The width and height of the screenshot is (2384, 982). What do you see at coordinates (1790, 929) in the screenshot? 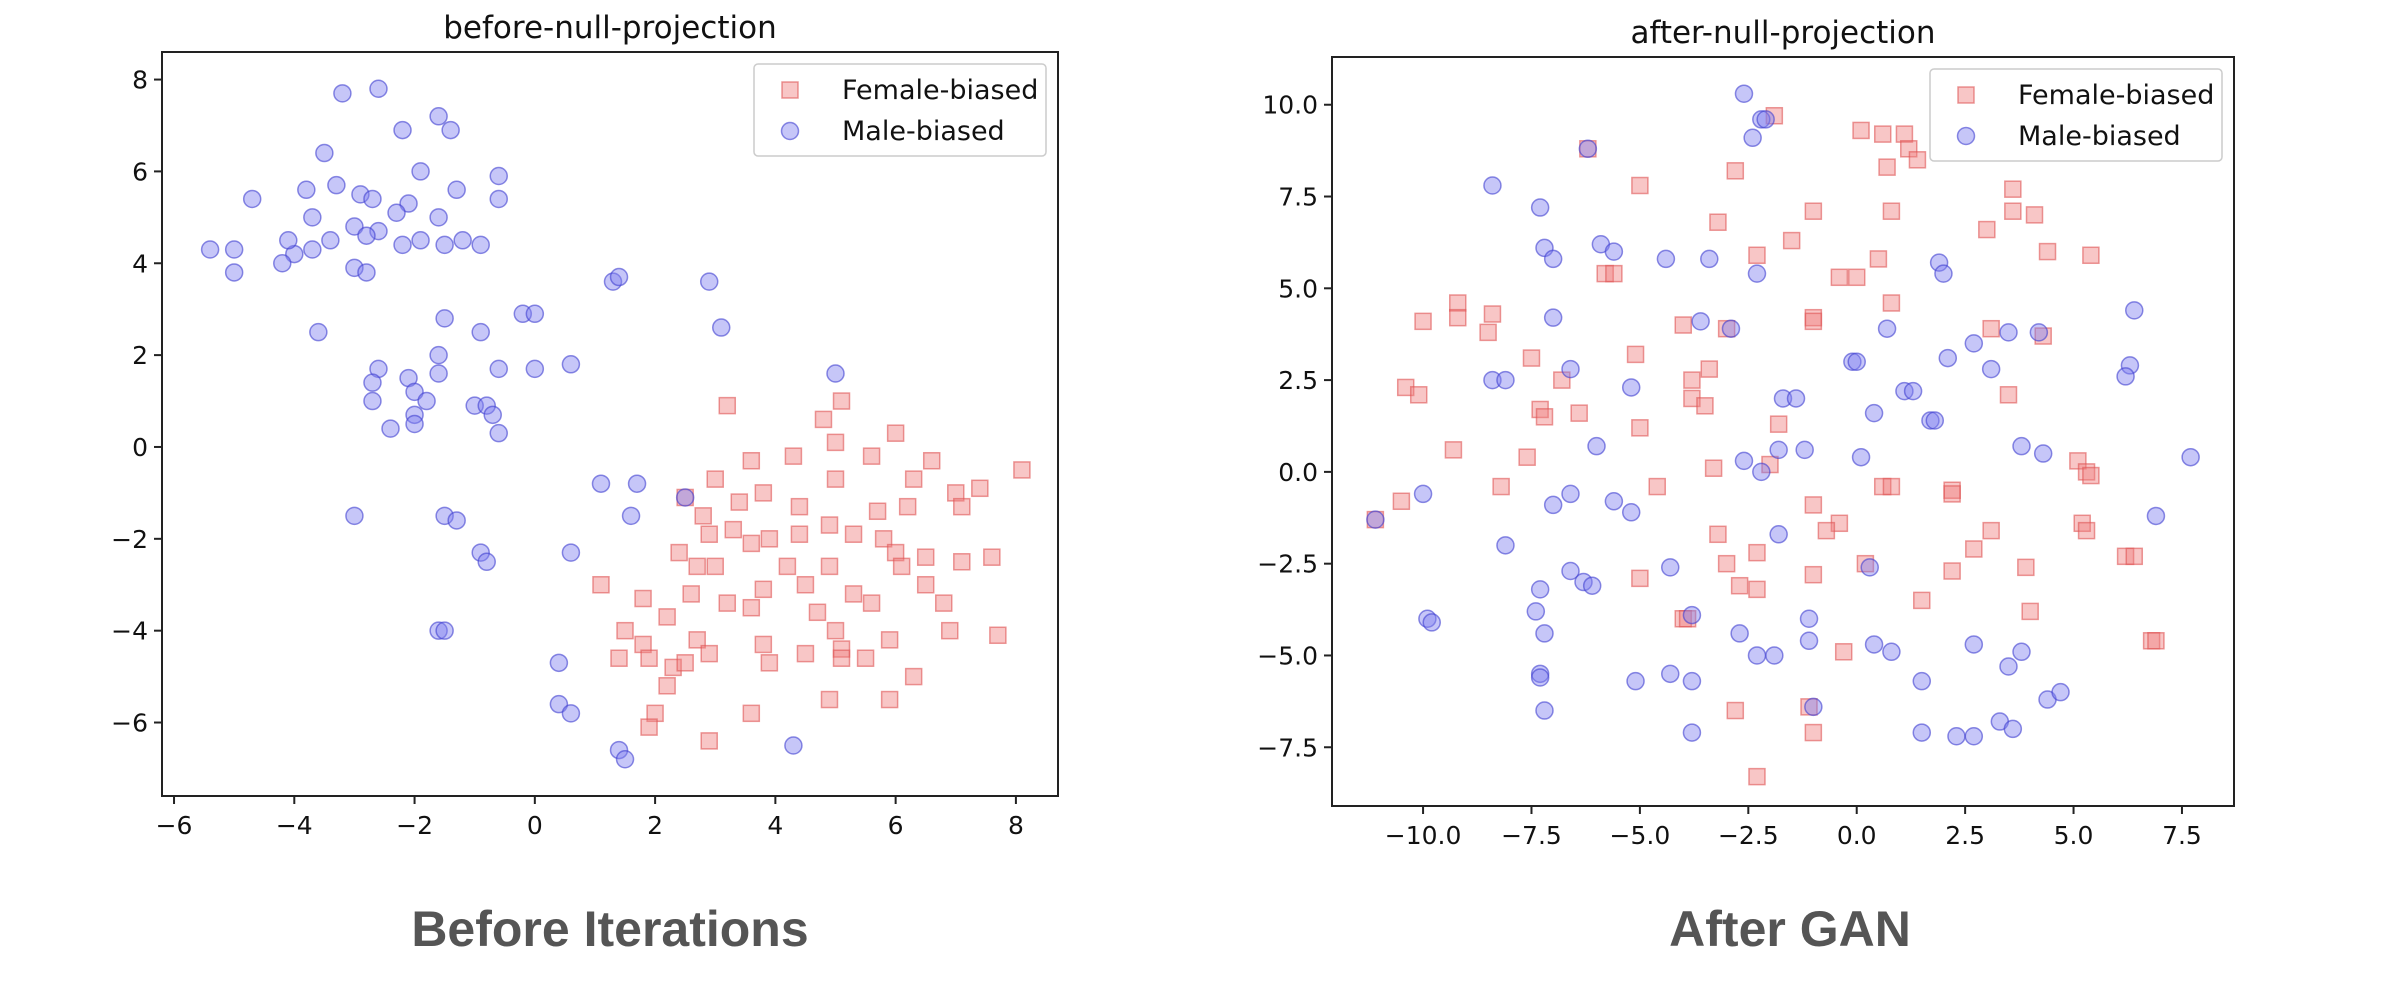
I see `caption-after-gan: After GAN` at bounding box center [1790, 929].